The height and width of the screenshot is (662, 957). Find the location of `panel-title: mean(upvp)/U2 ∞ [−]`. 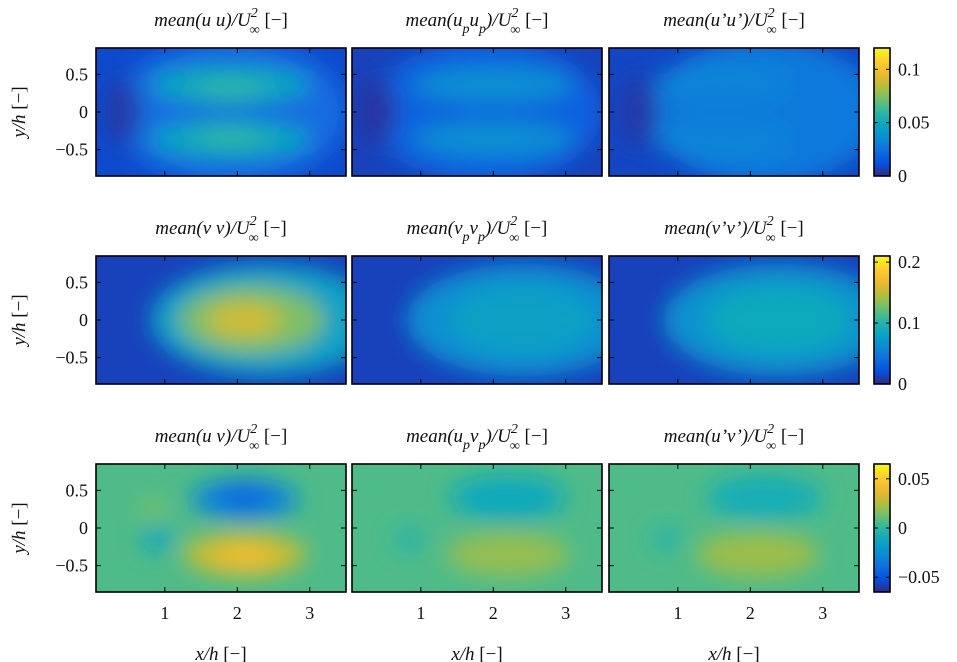

panel-title: mean(upvp)/U2 ∞ [−] is located at coordinates (477, 438).